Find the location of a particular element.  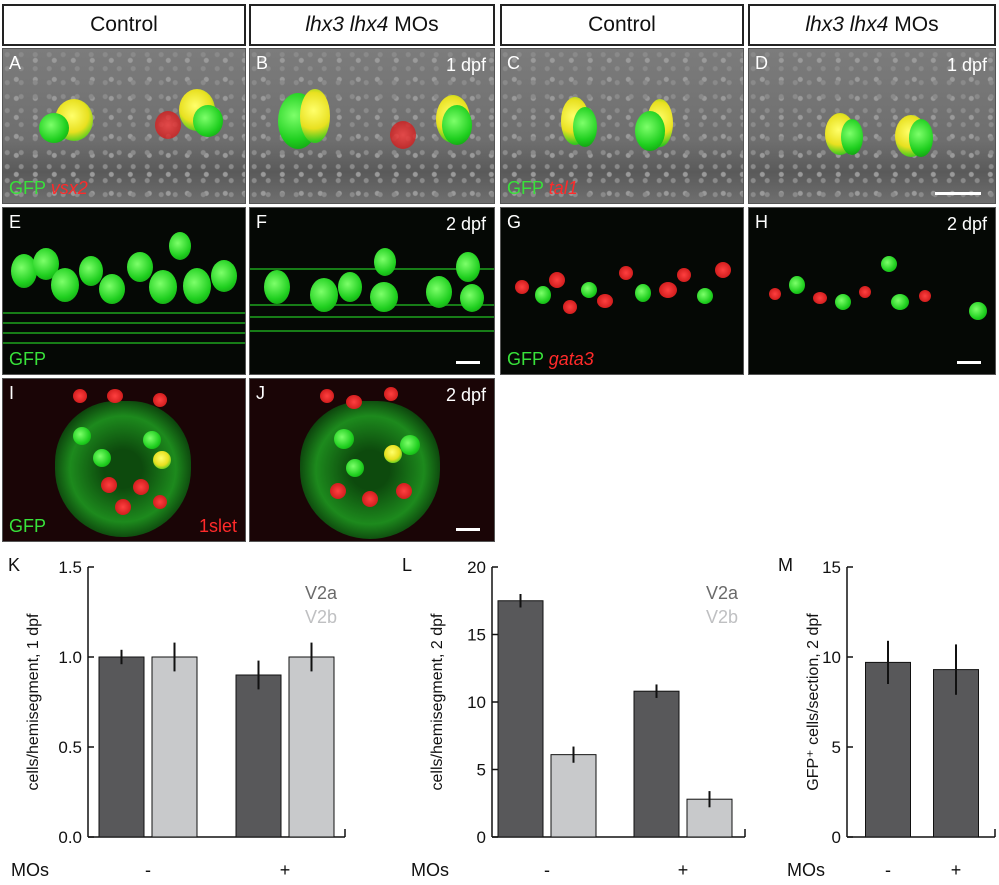

chart-l-y-tick-label: 0 is located at coordinates (481, 837).